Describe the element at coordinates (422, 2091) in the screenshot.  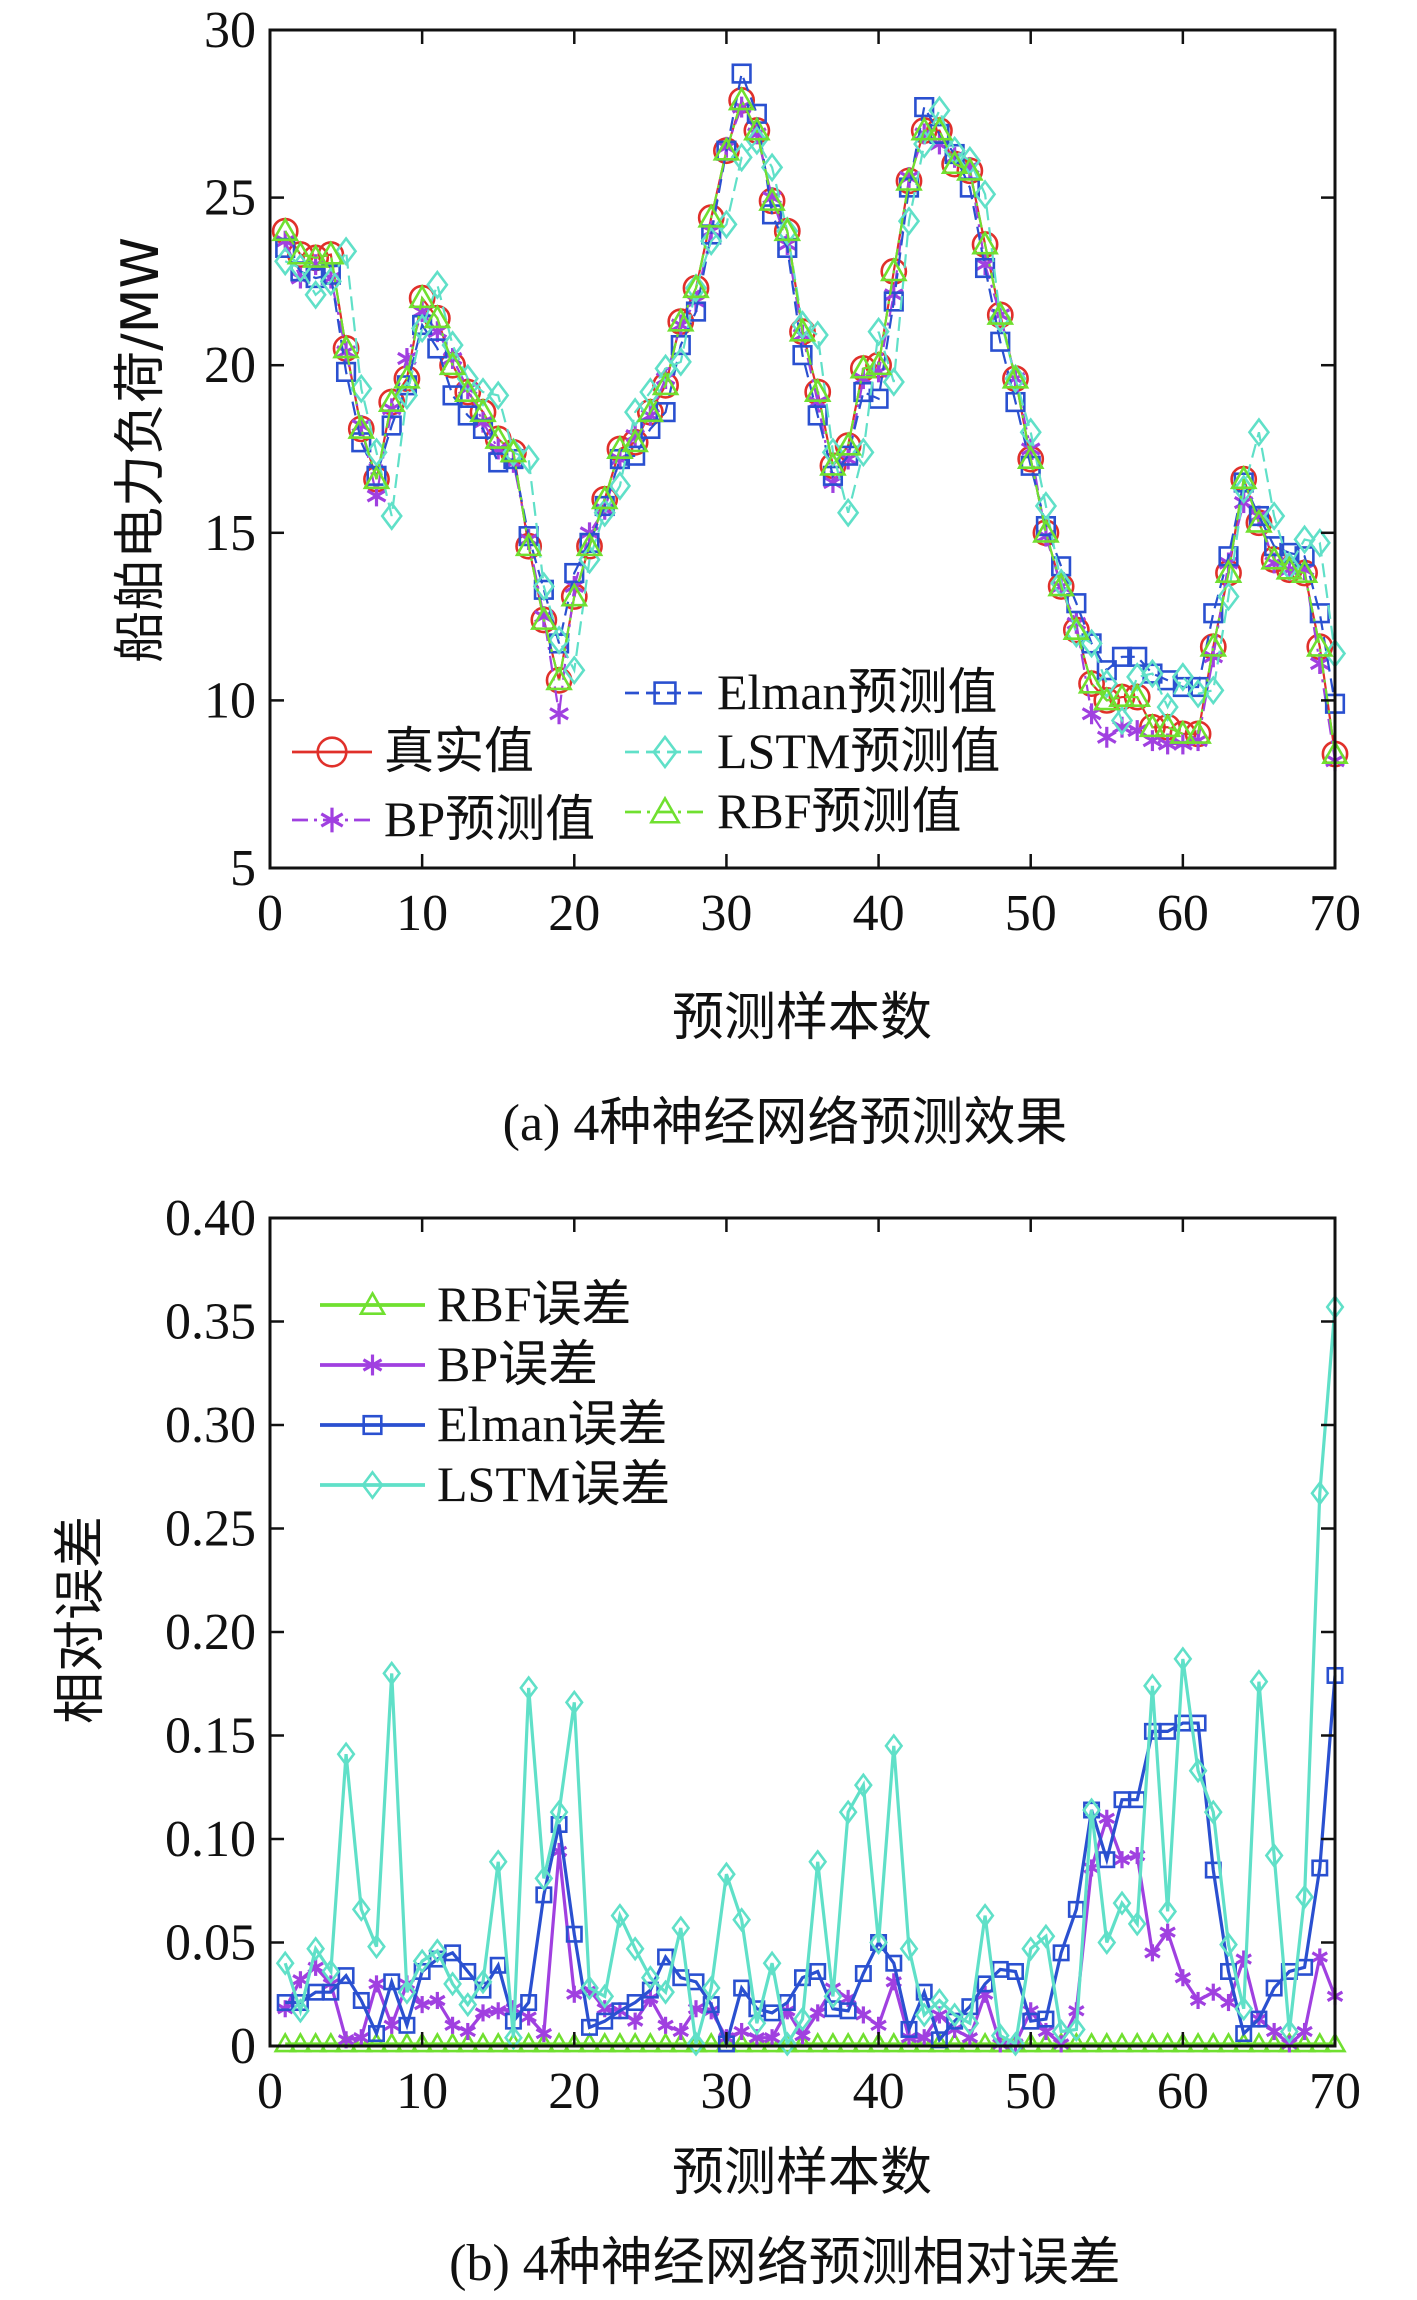
I see `x-tick-label: 10` at that location.